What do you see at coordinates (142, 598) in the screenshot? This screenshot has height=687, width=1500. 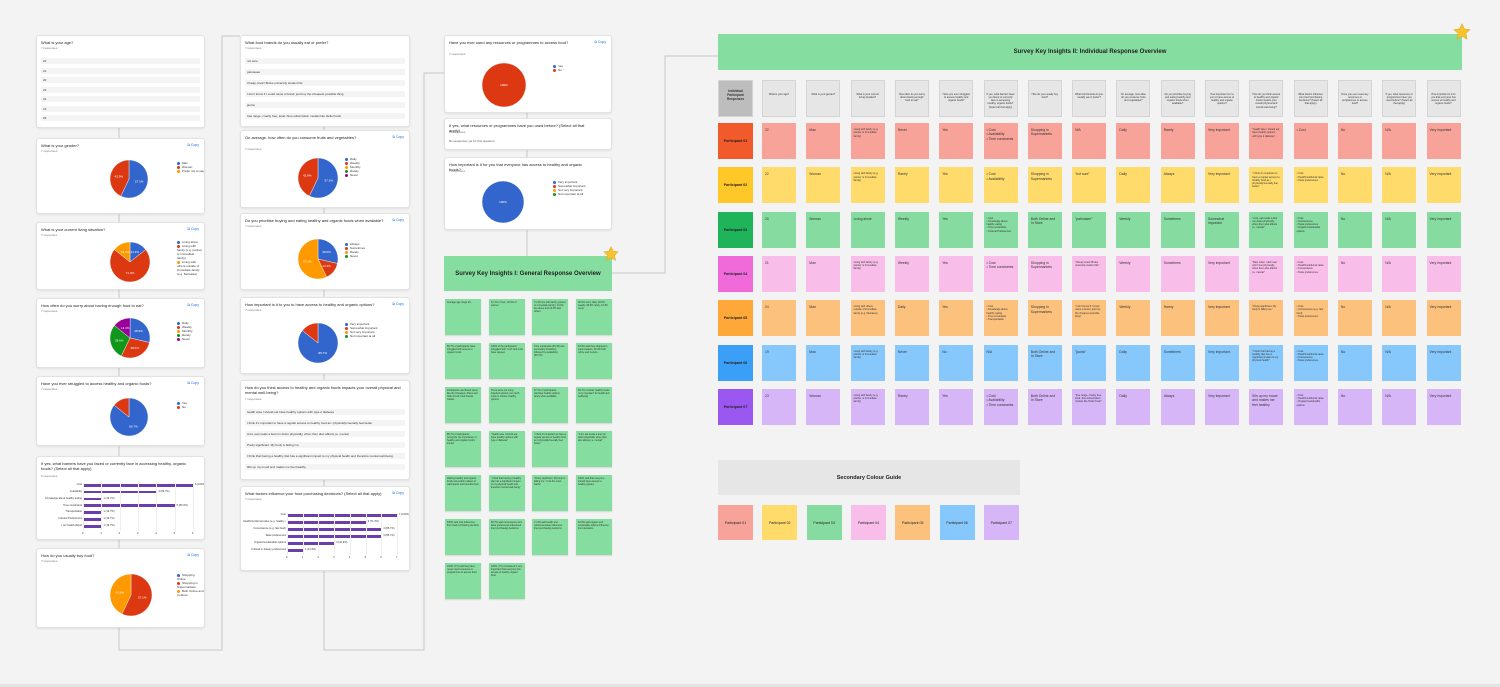 I see `pie-label: 57.1%` at bounding box center [142, 598].